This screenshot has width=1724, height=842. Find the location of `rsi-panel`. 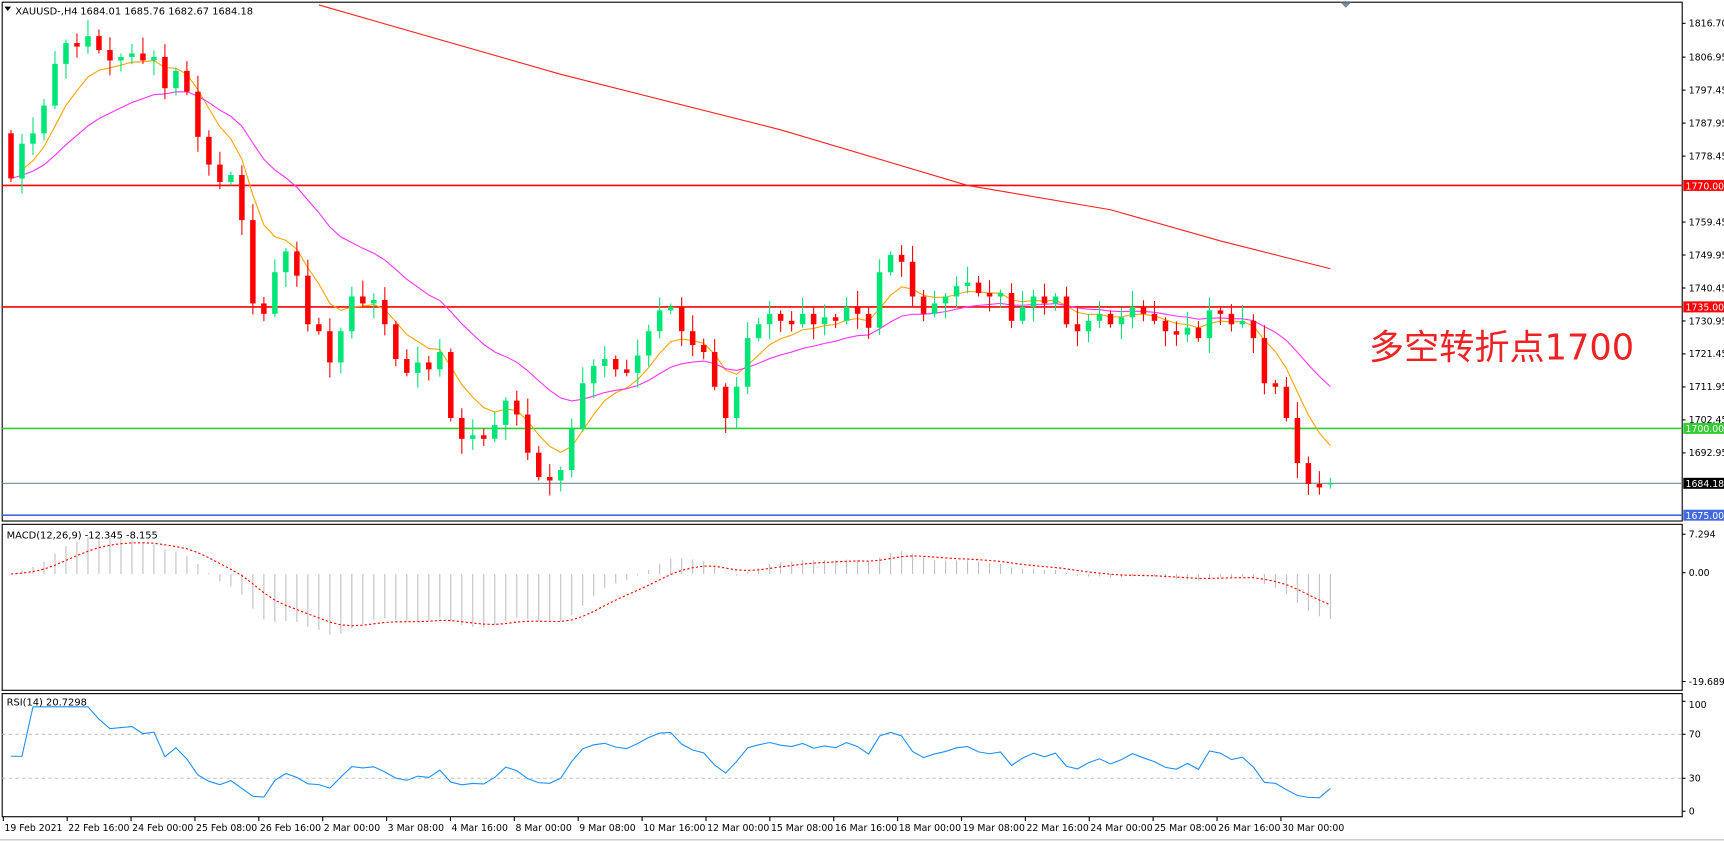

rsi-panel is located at coordinates (842, 755).